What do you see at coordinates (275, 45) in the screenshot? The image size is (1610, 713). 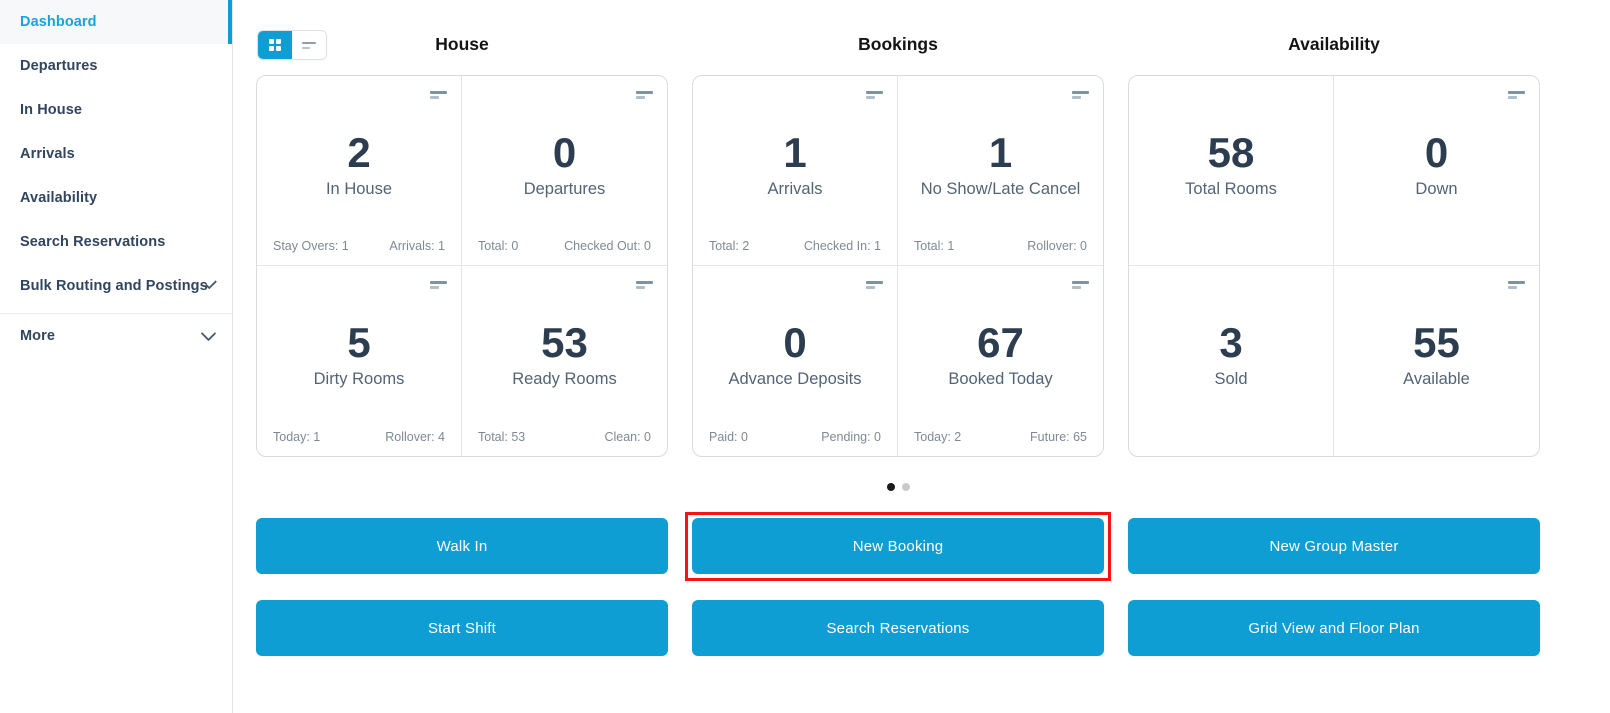 I see `grid-view-button` at bounding box center [275, 45].